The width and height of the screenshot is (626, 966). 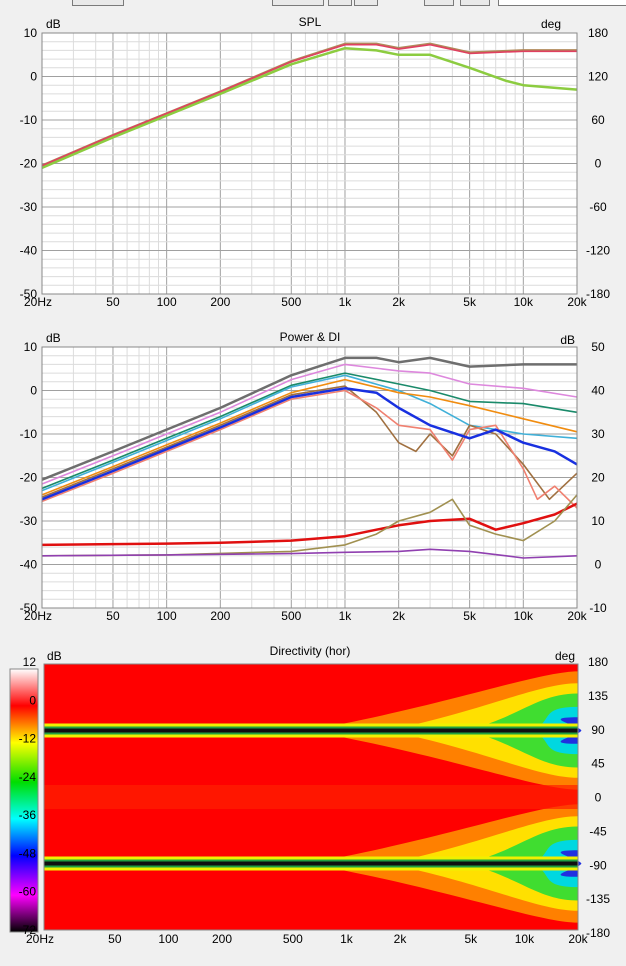 I want to click on y-tick-label-right: 90, so click(x=598, y=730).